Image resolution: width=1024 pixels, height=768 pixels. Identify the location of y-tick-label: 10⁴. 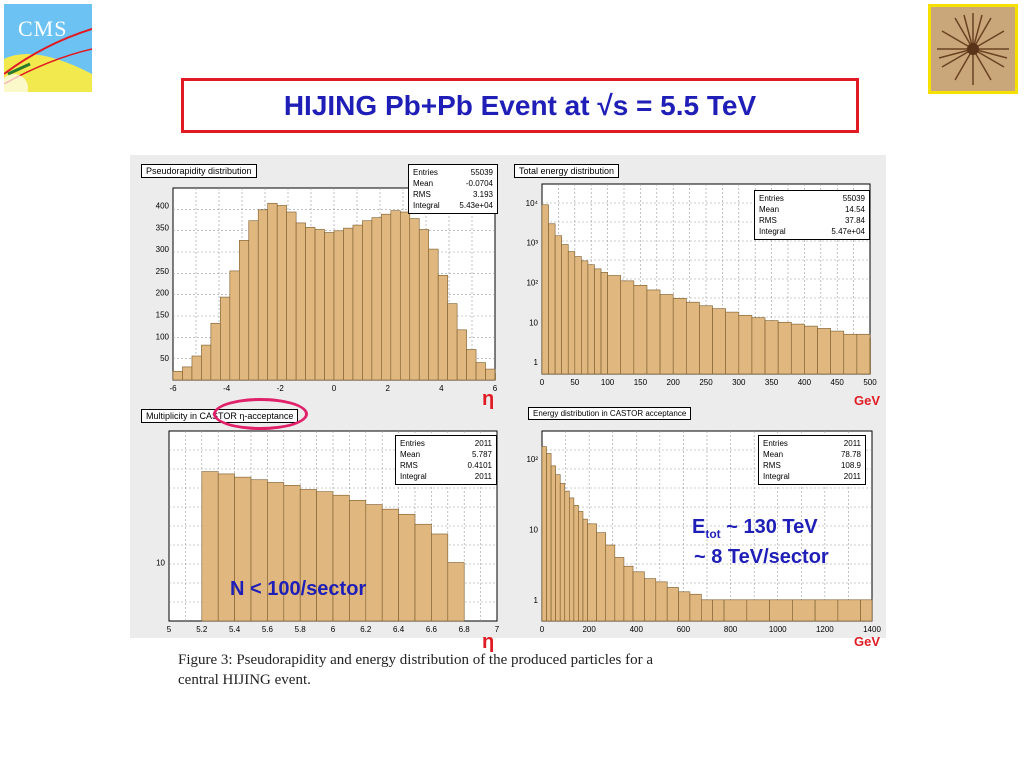
(532, 203).